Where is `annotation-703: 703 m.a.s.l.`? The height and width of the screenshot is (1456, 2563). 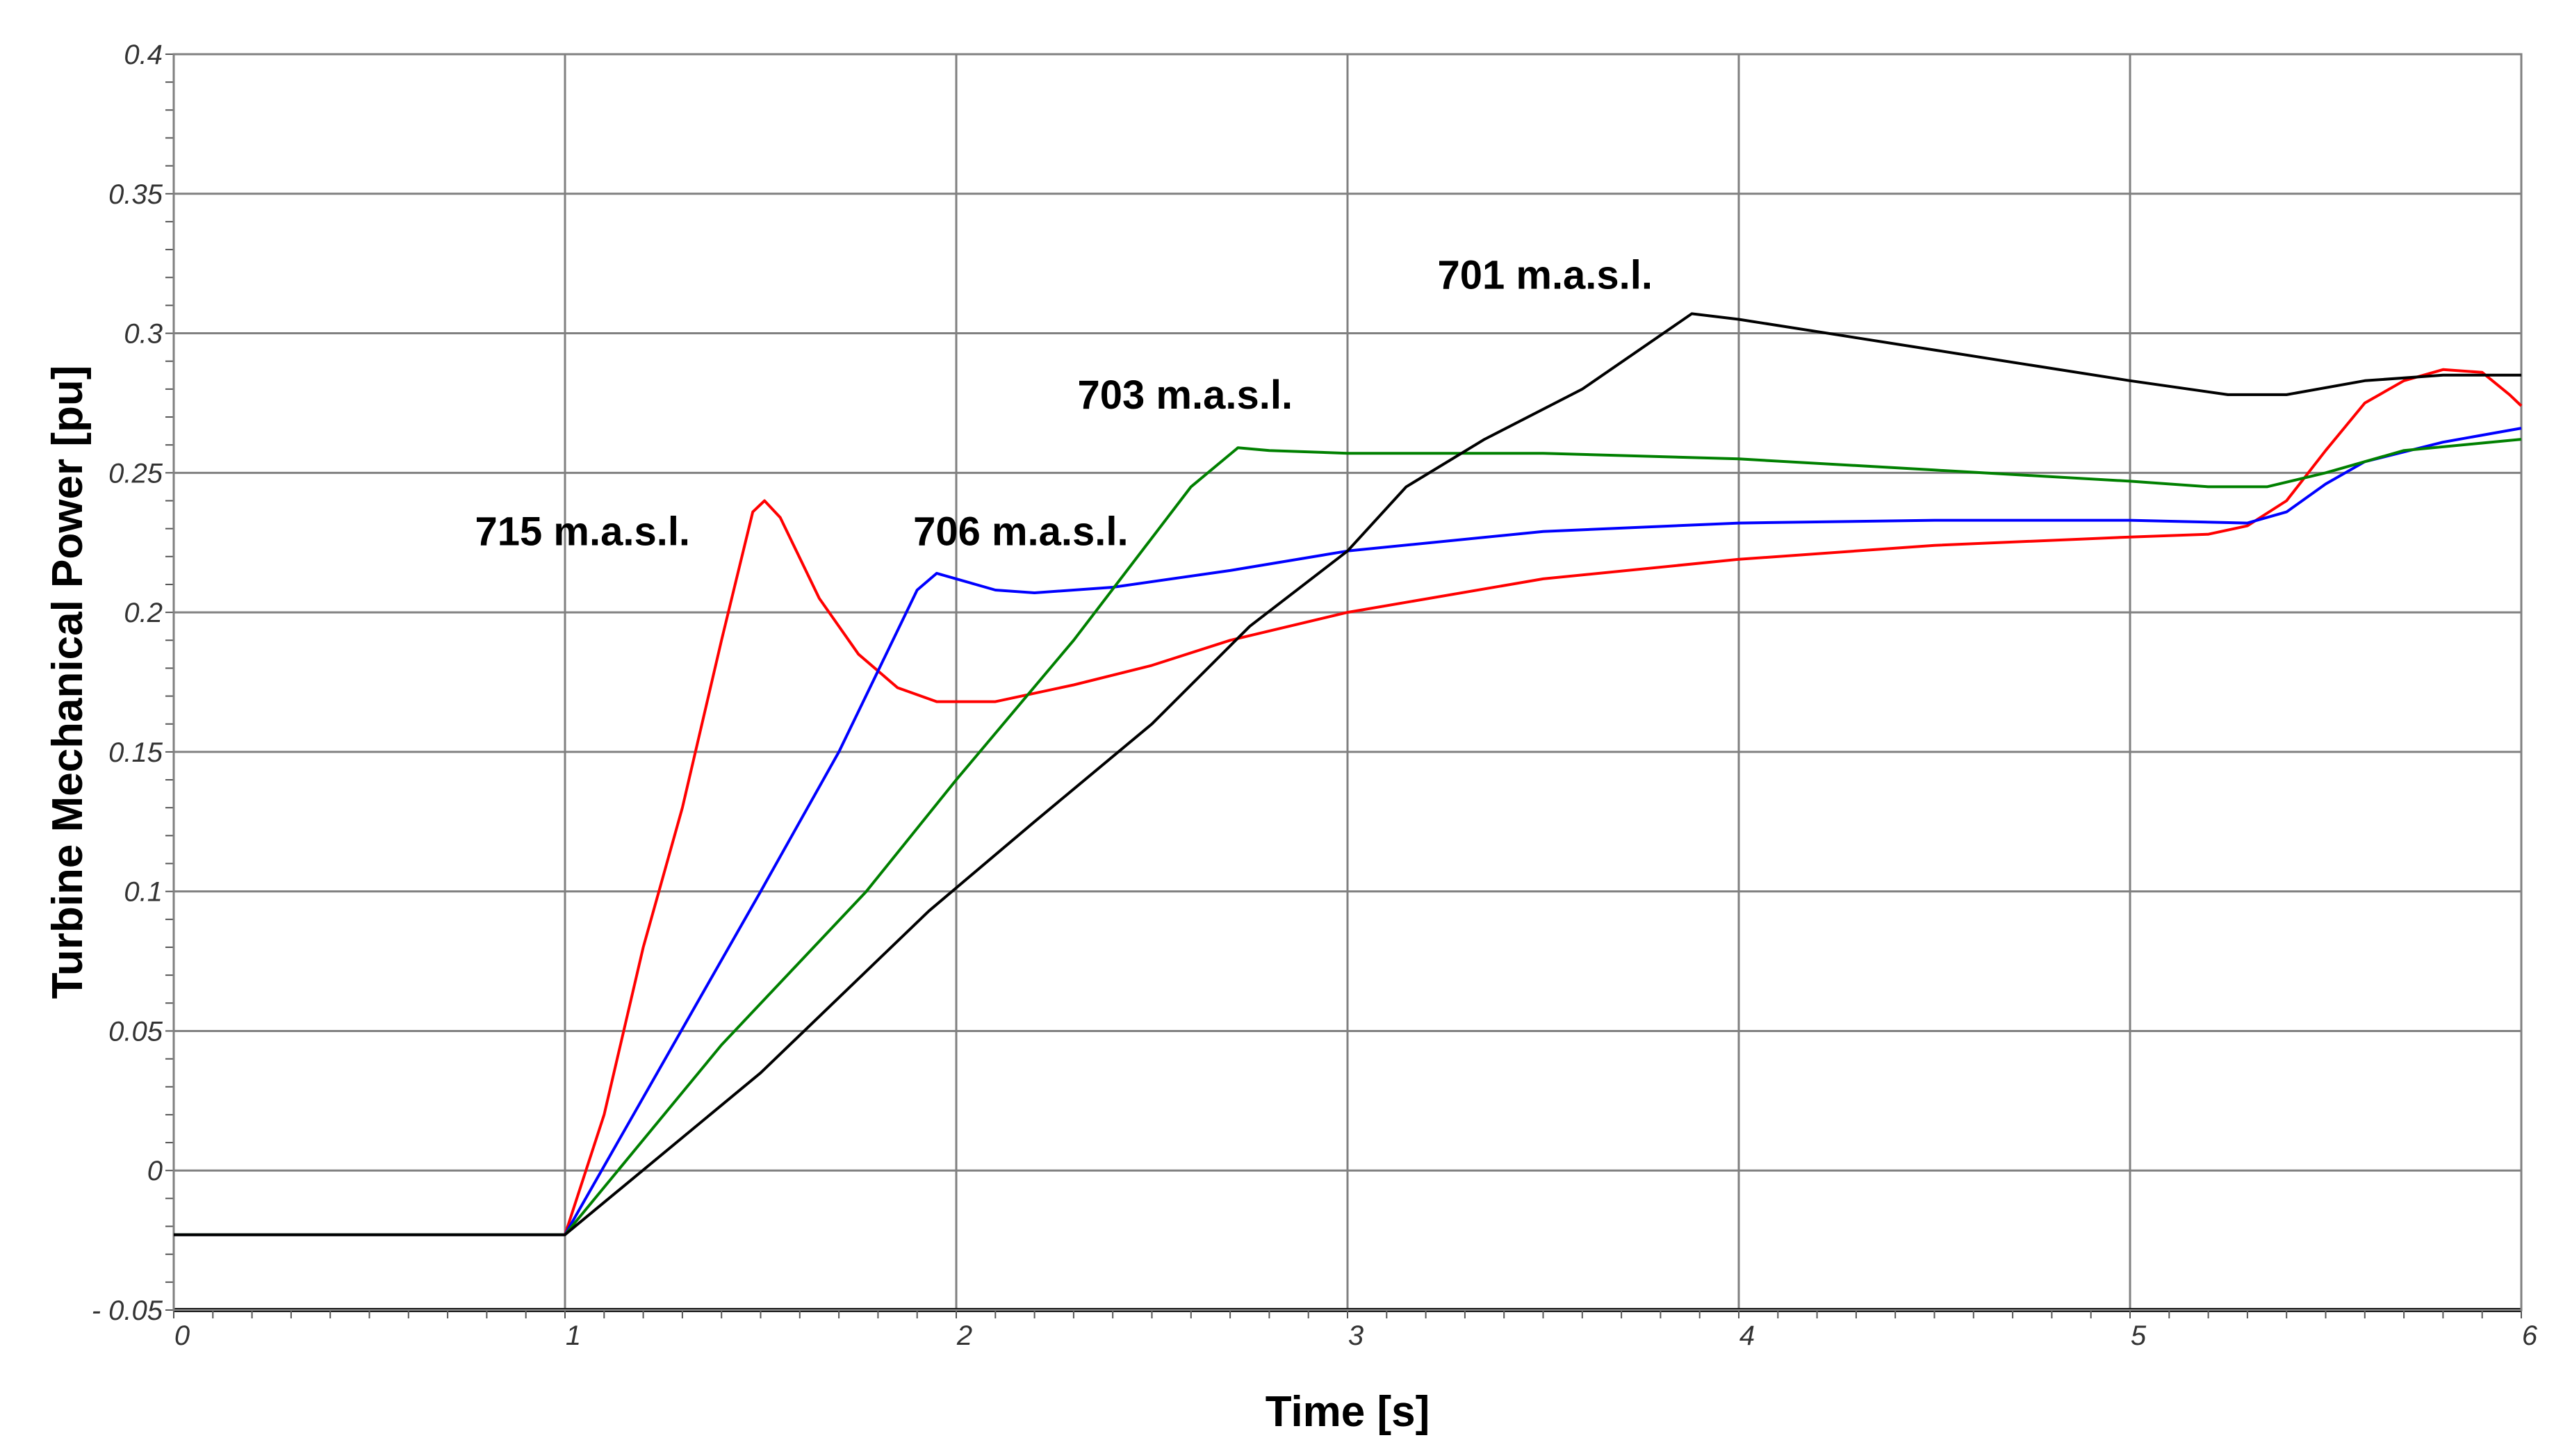
annotation-703: 703 m.a.s.l. is located at coordinates (1185, 395).